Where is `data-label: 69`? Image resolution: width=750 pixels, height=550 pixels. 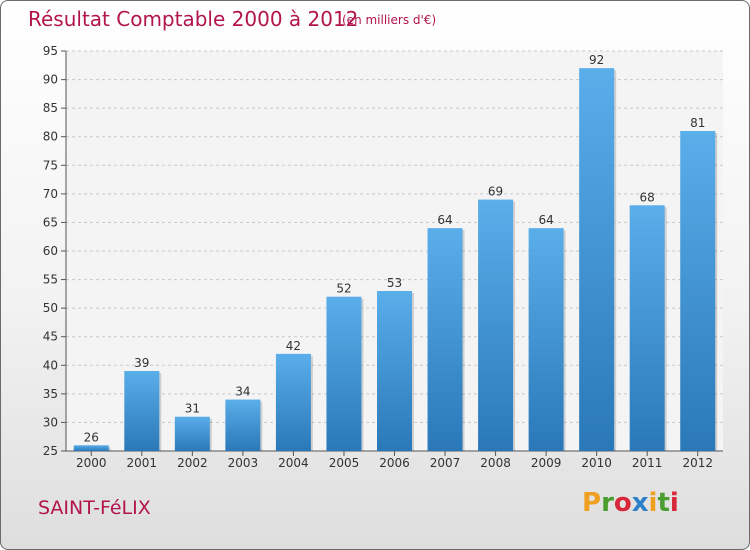 data-label: 69 is located at coordinates (495, 192).